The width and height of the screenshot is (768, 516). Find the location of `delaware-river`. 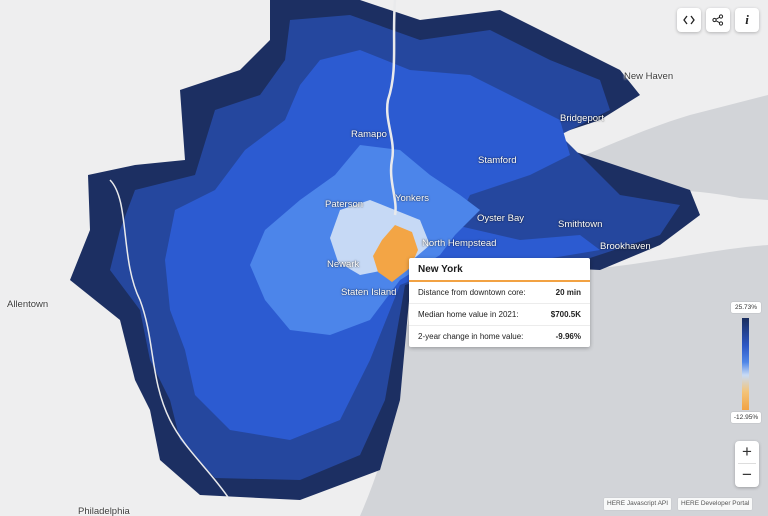

delaware-river is located at coordinates (170, 340).